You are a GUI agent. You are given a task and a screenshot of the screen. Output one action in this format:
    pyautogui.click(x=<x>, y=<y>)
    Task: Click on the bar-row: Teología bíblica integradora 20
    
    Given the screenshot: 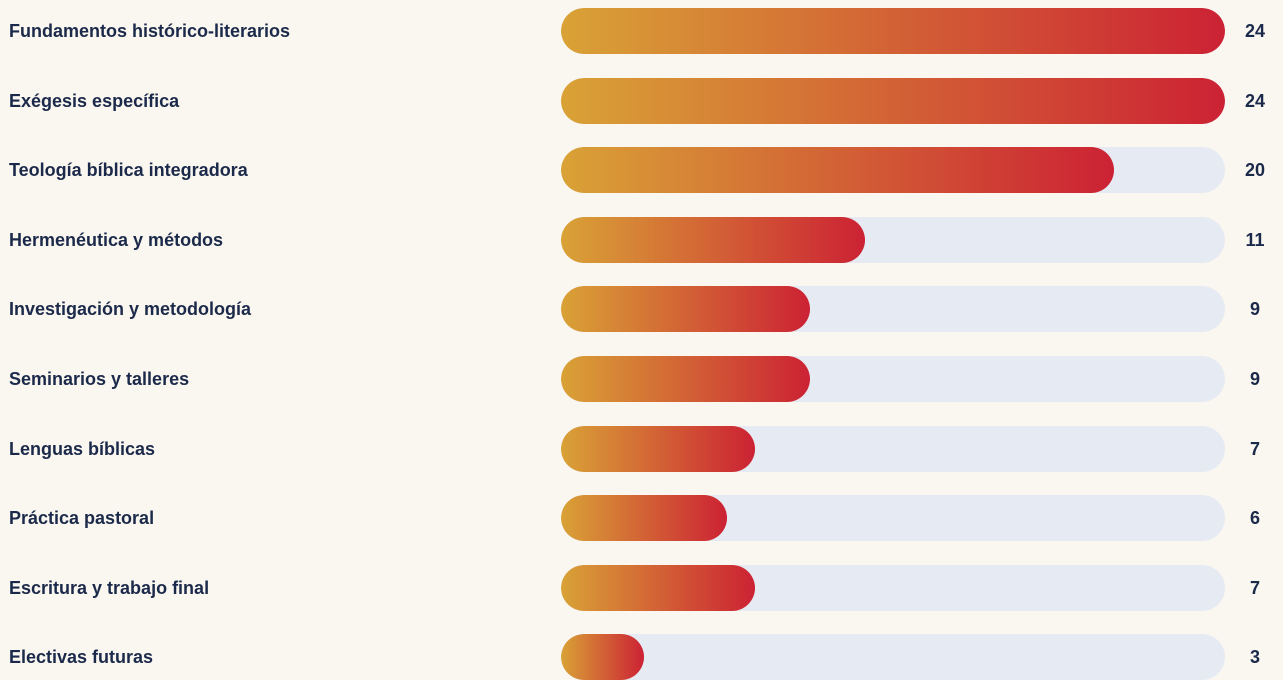 What is the action you would take?
    pyautogui.click(x=641, y=170)
    